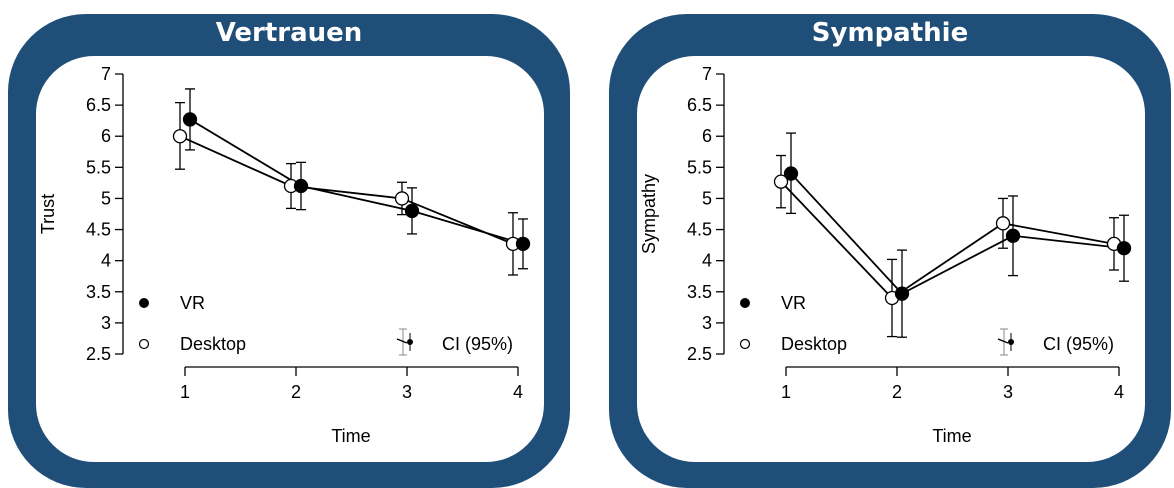  I want to click on y-axis-label: Sympathy, so click(649, 214).